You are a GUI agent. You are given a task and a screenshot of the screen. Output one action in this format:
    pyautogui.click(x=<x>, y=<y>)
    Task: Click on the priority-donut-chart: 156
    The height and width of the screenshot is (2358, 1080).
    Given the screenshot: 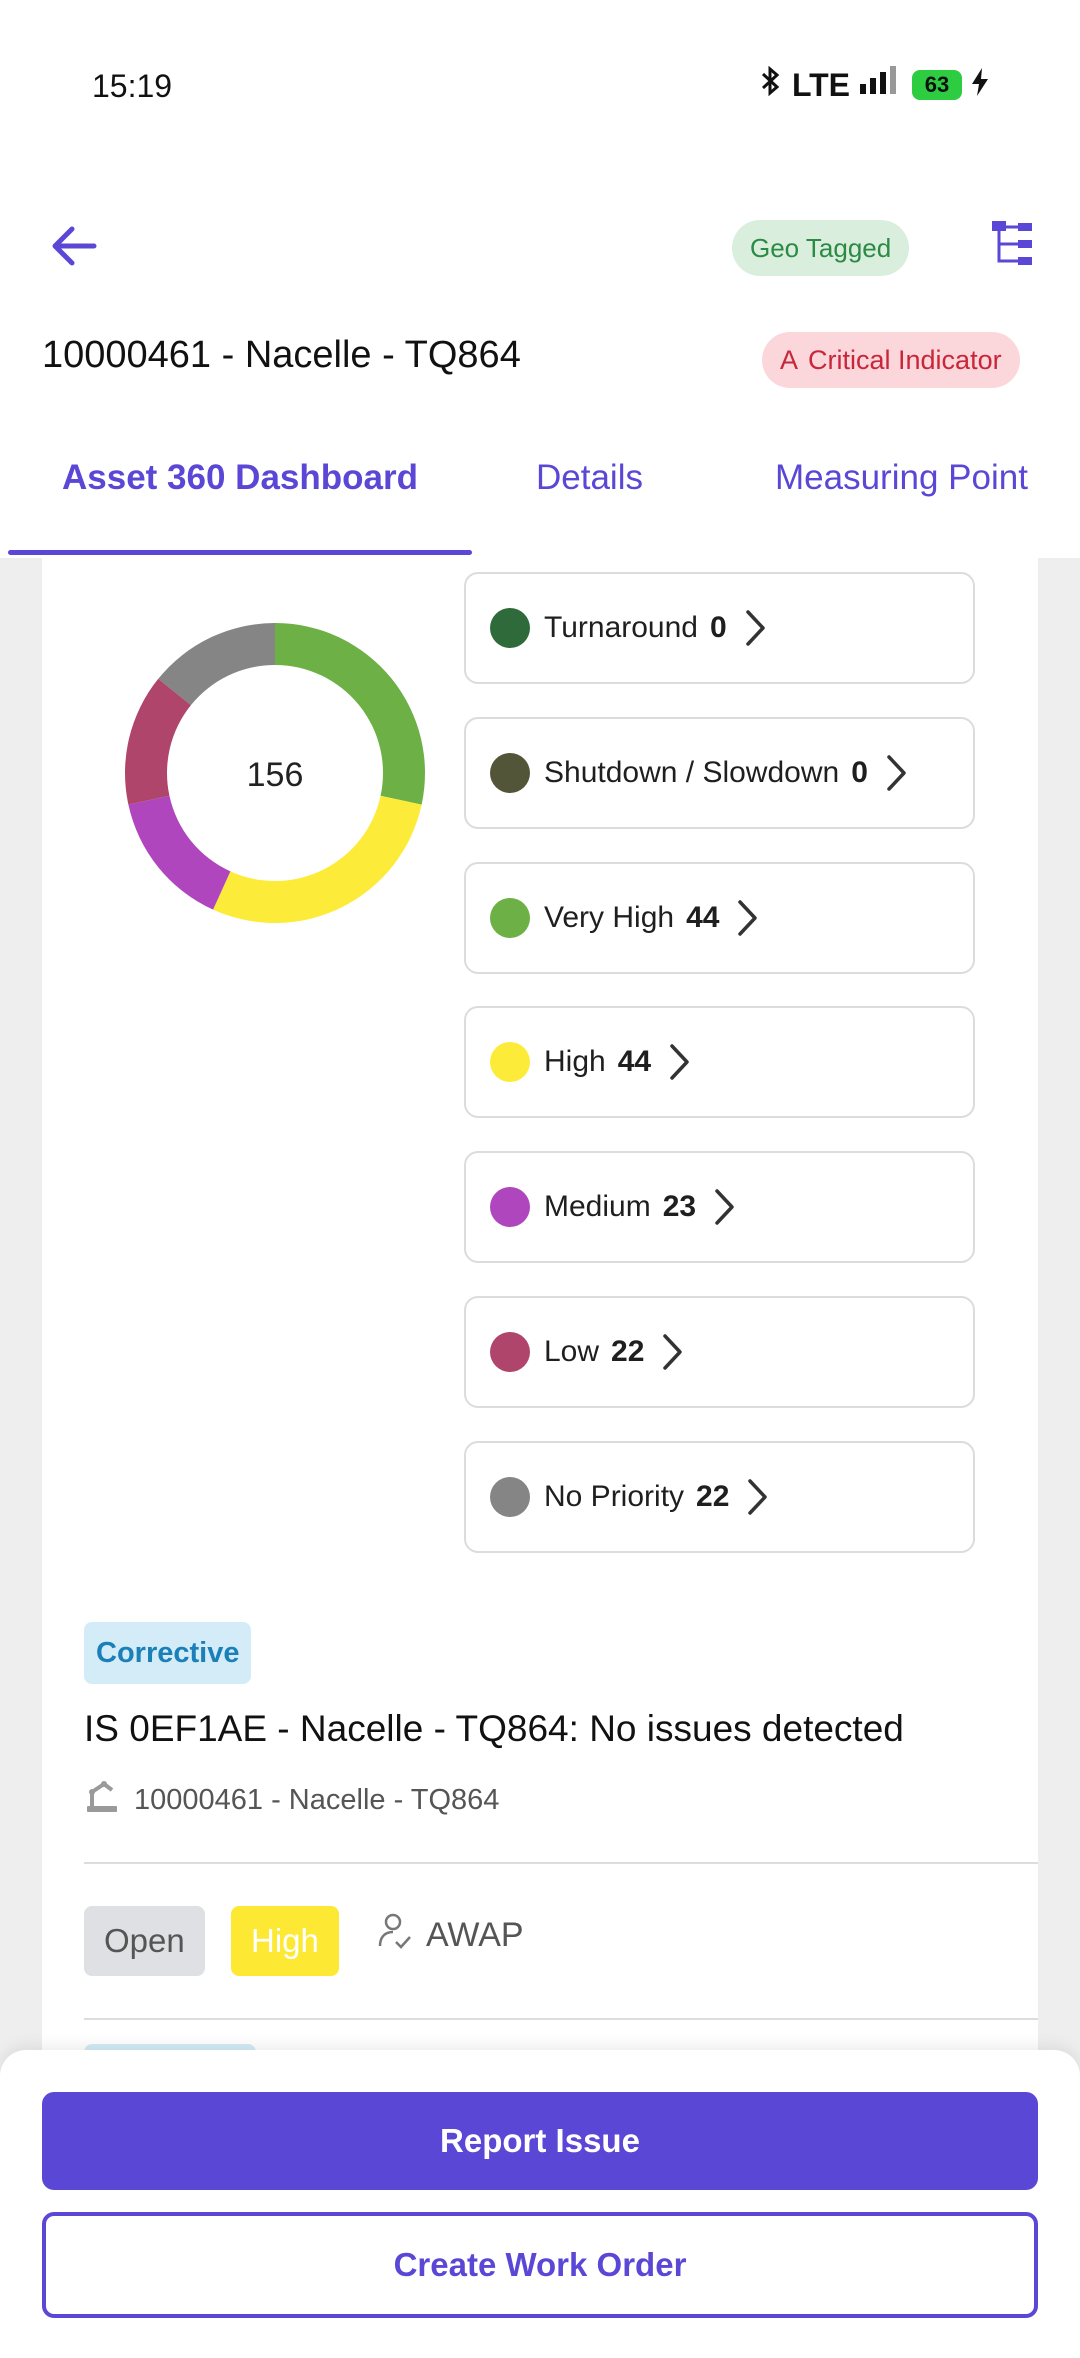 What is the action you would take?
    pyautogui.click(x=275, y=773)
    